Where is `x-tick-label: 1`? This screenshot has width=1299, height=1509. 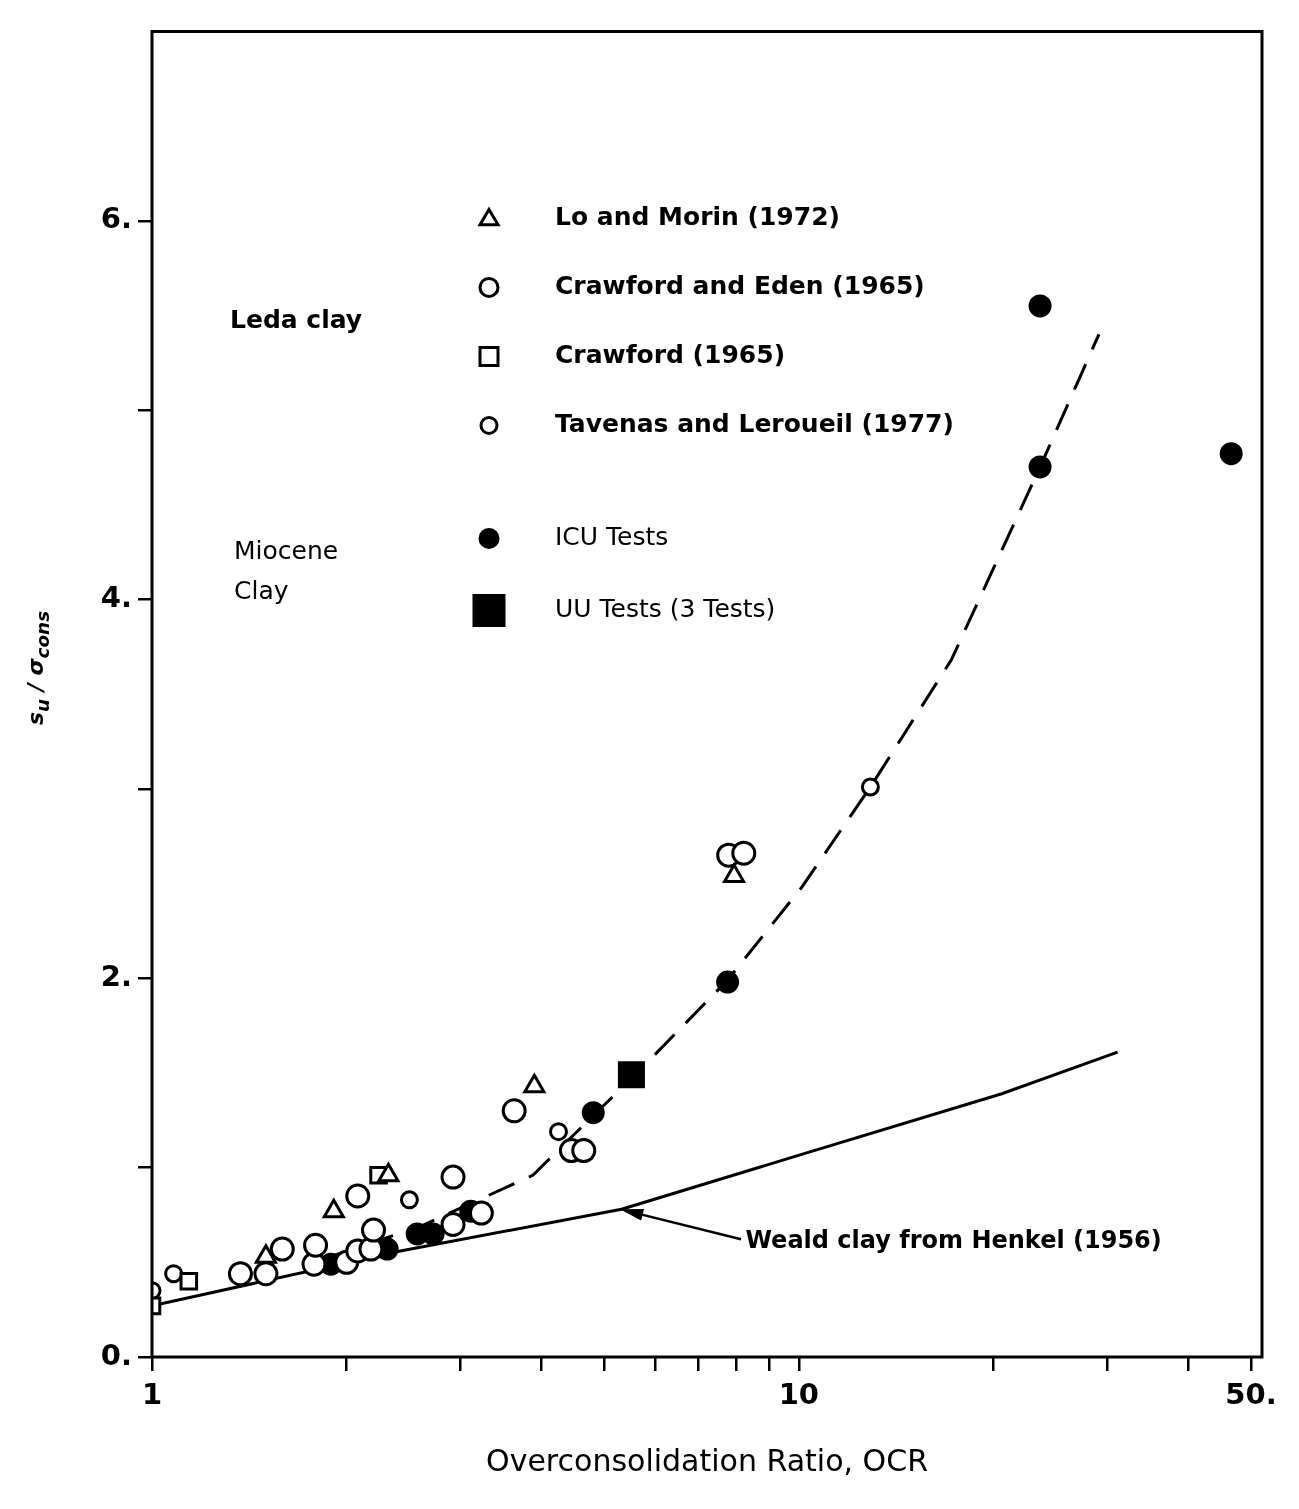
x-tick-label: 1 is located at coordinates (152, 1393).